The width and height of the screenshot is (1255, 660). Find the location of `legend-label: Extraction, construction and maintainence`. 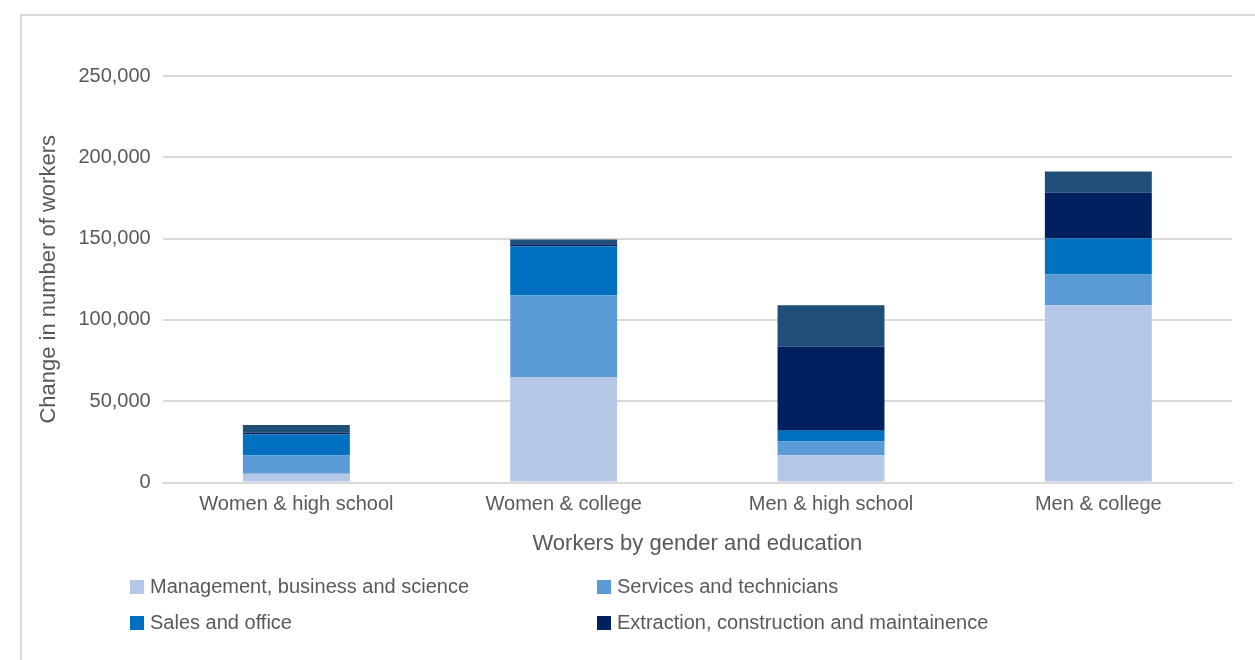

legend-label: Extraction, construction and maintainence is located at coordinates (803, 622).